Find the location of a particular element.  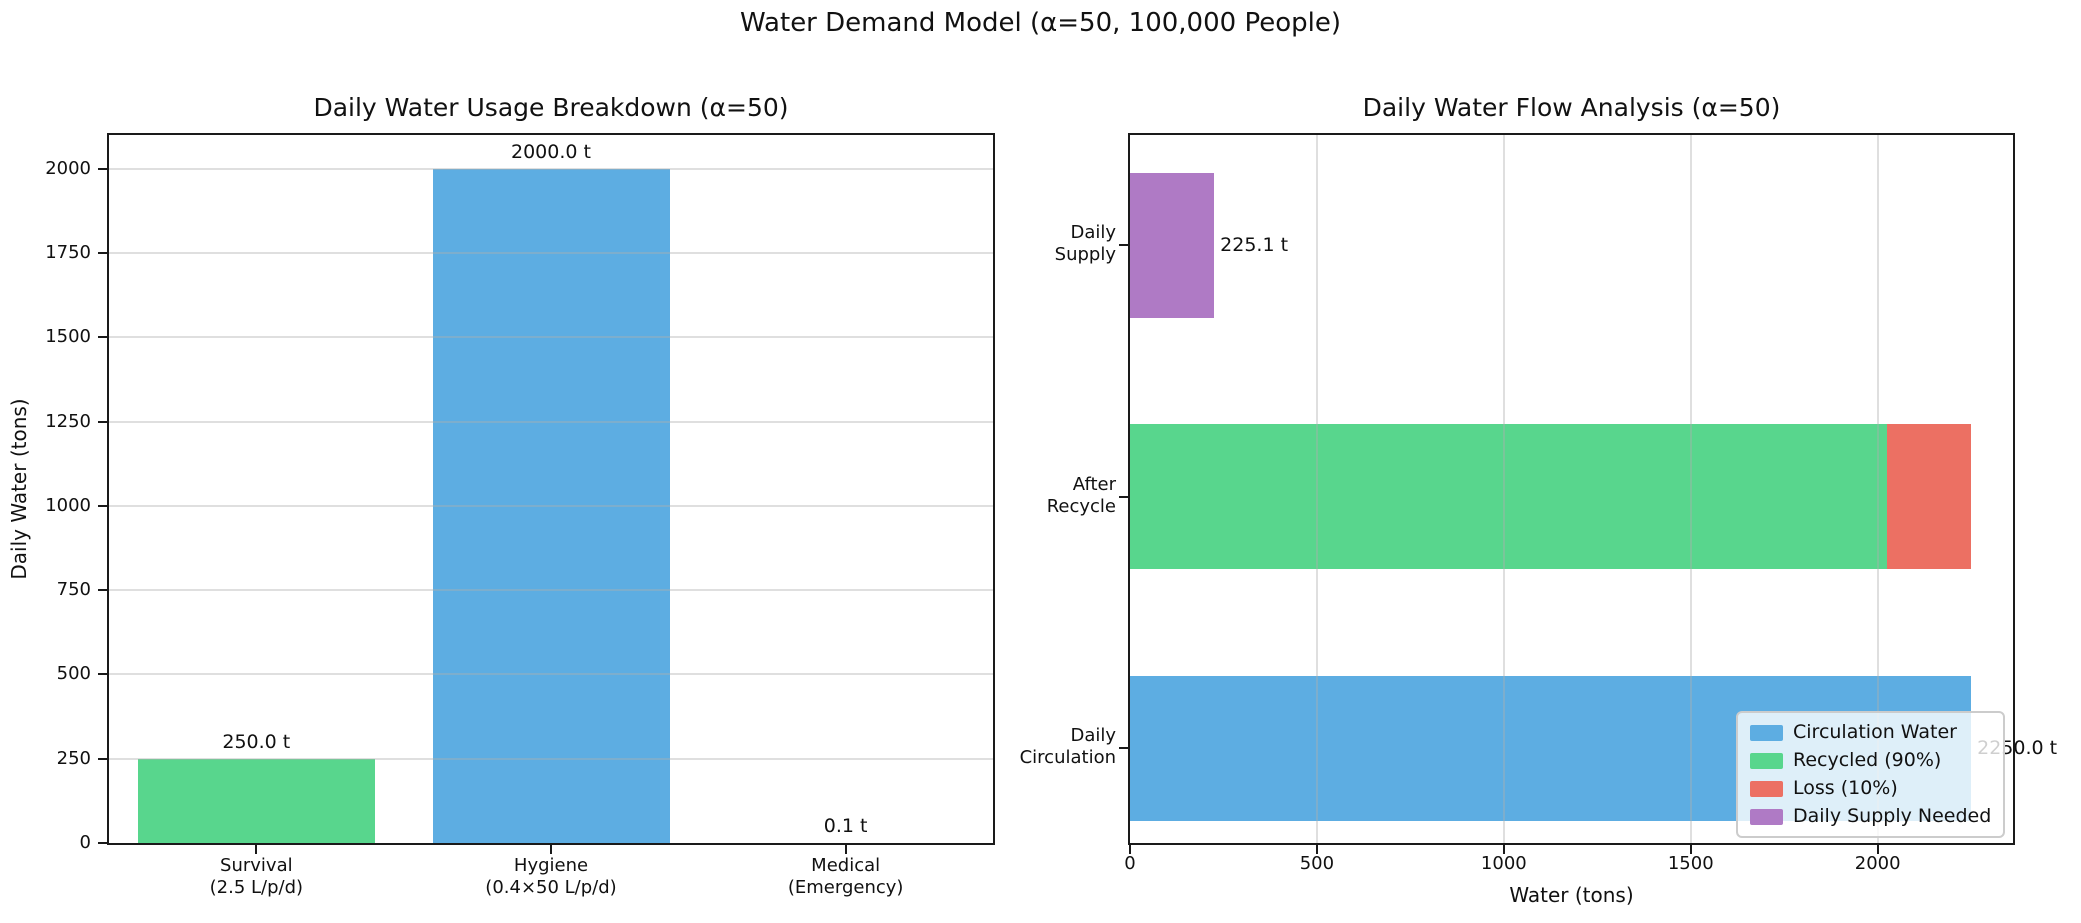

x-tick-label: Survival (2.5 L/p/d) is located at coordinates (256, 876).